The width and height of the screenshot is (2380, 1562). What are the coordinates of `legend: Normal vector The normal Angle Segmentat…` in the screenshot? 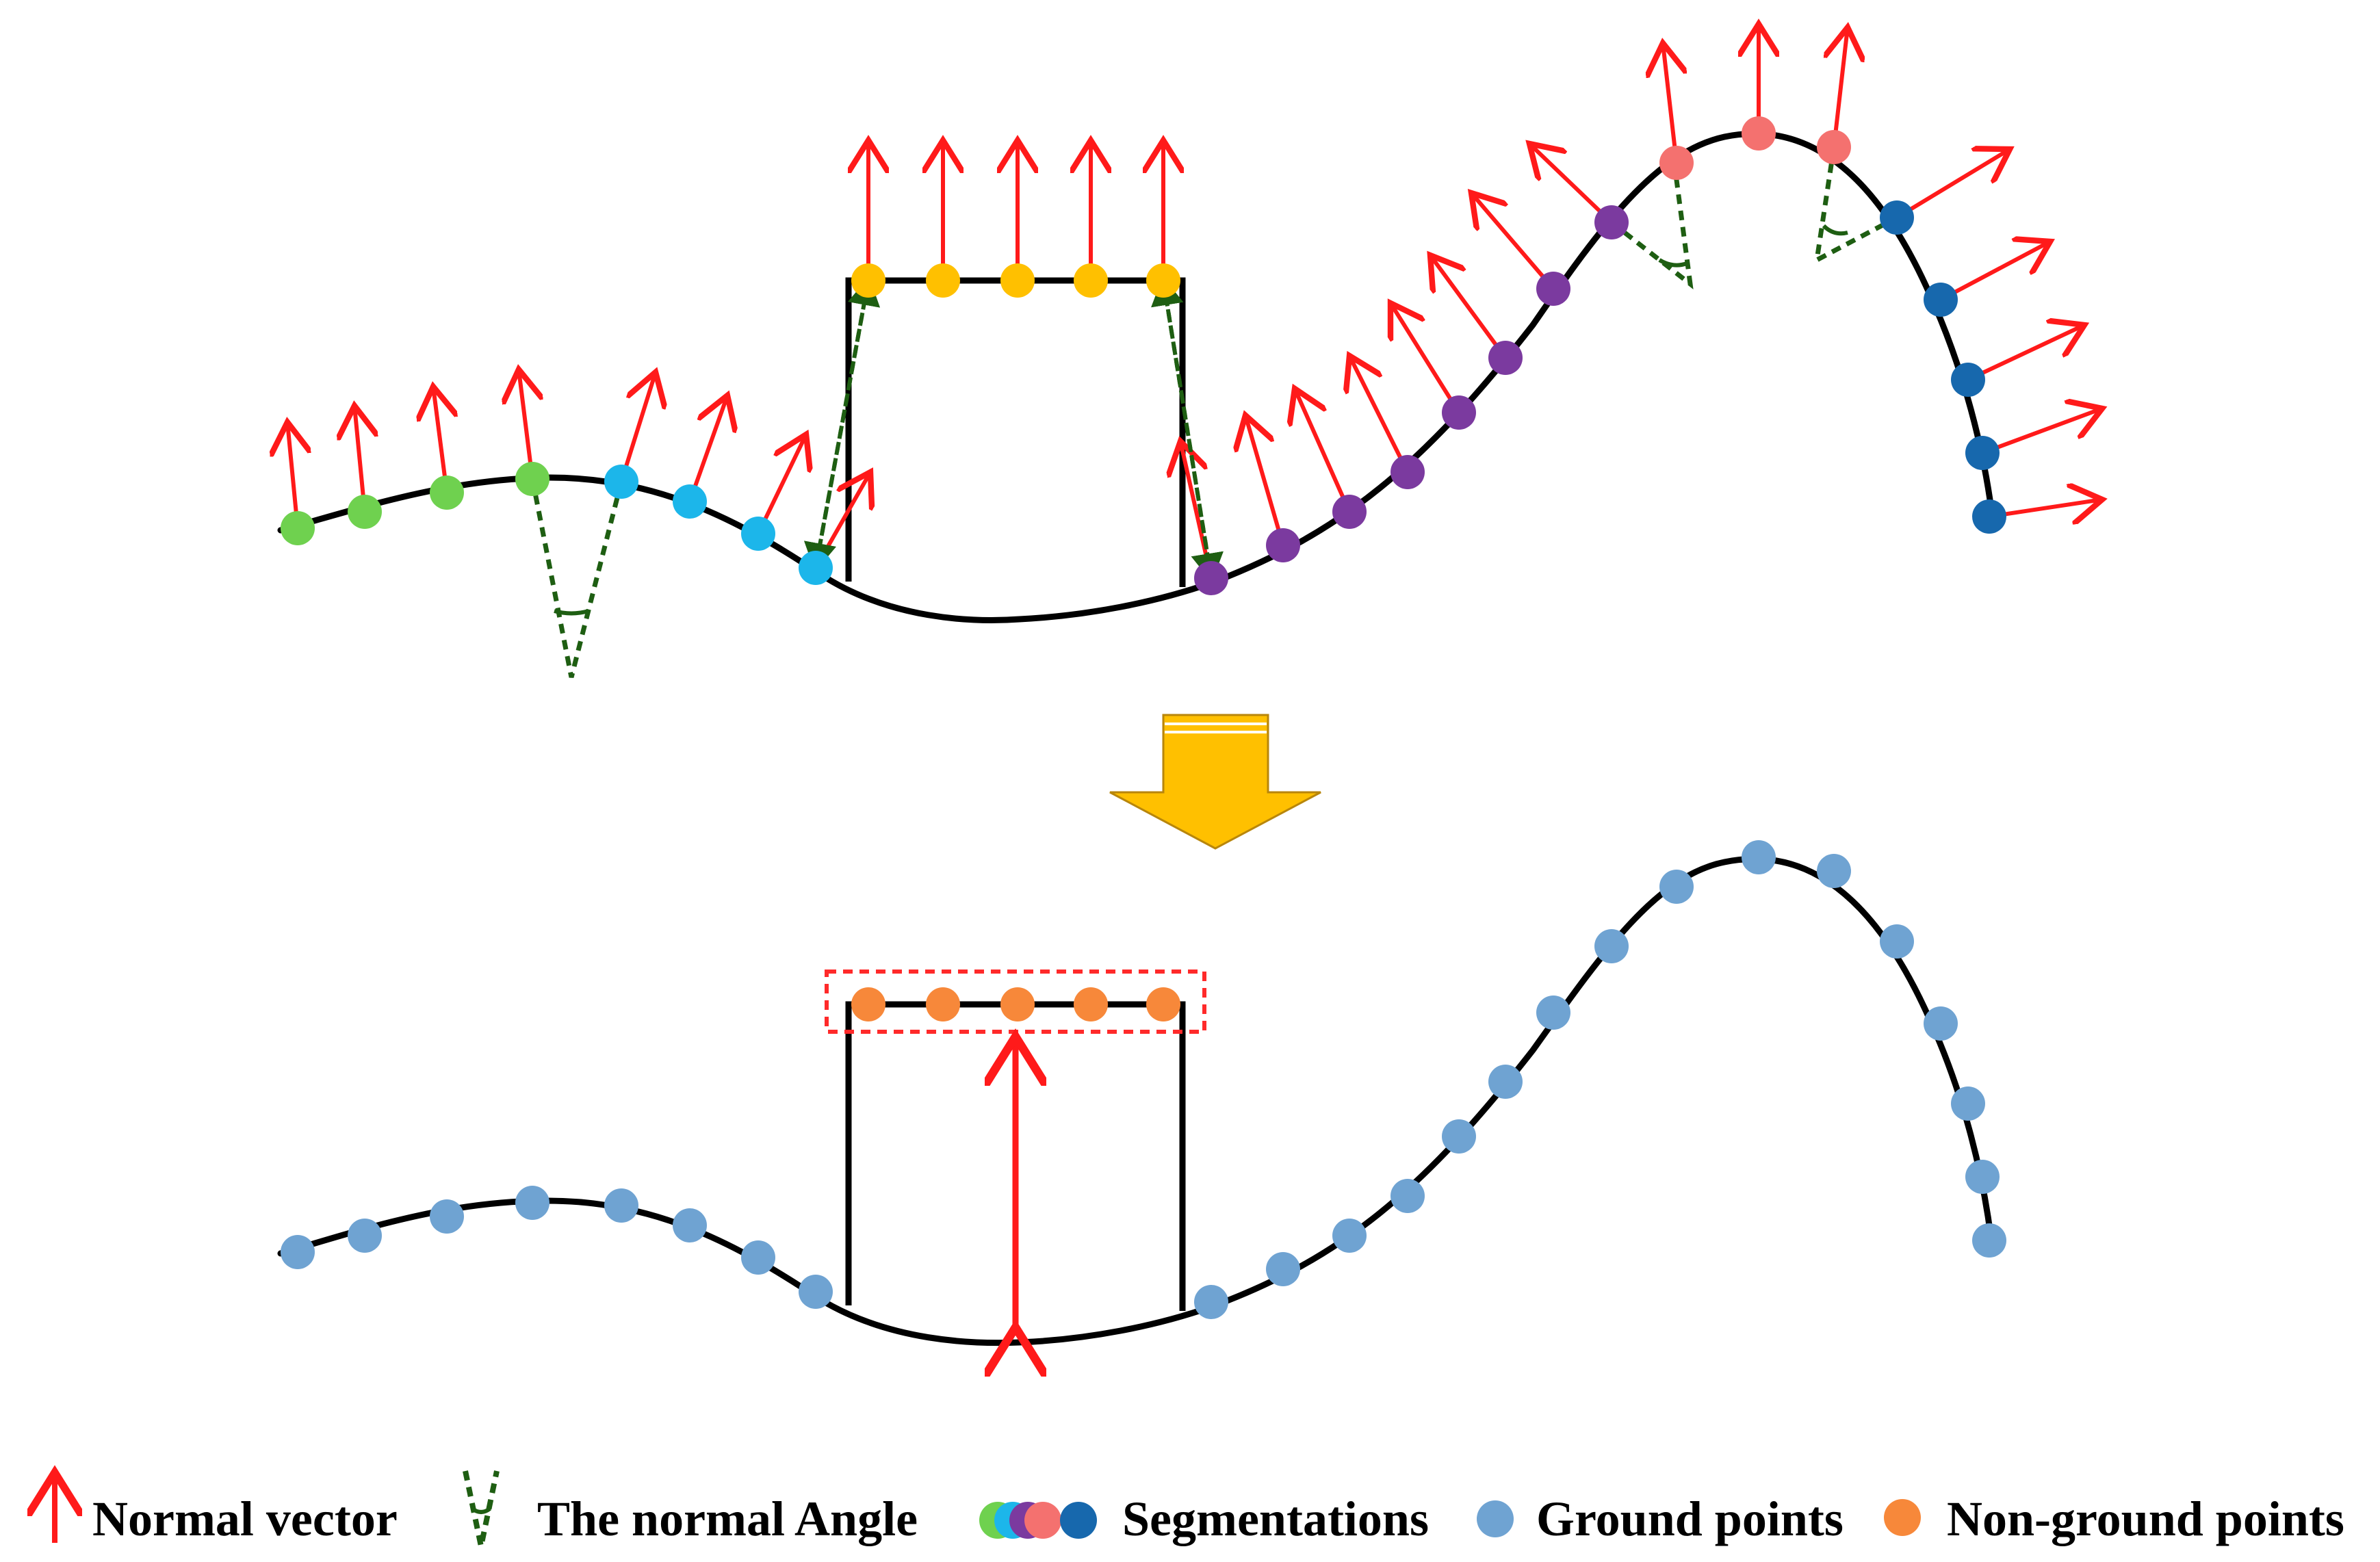 It's located at (1199, 1508).